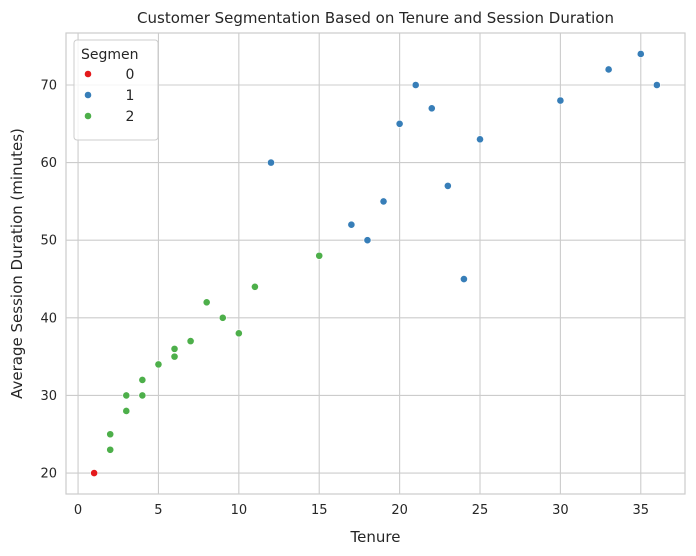 The image size is (696, 556). I want to click on x-tick-label: 10, so click(239, 510).